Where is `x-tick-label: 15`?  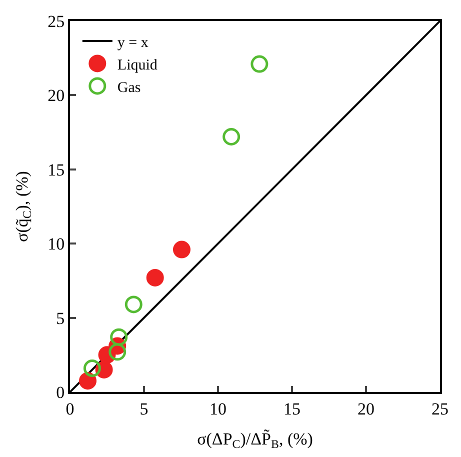
x-tick-label: 15 is located at coordinates (292, 408).